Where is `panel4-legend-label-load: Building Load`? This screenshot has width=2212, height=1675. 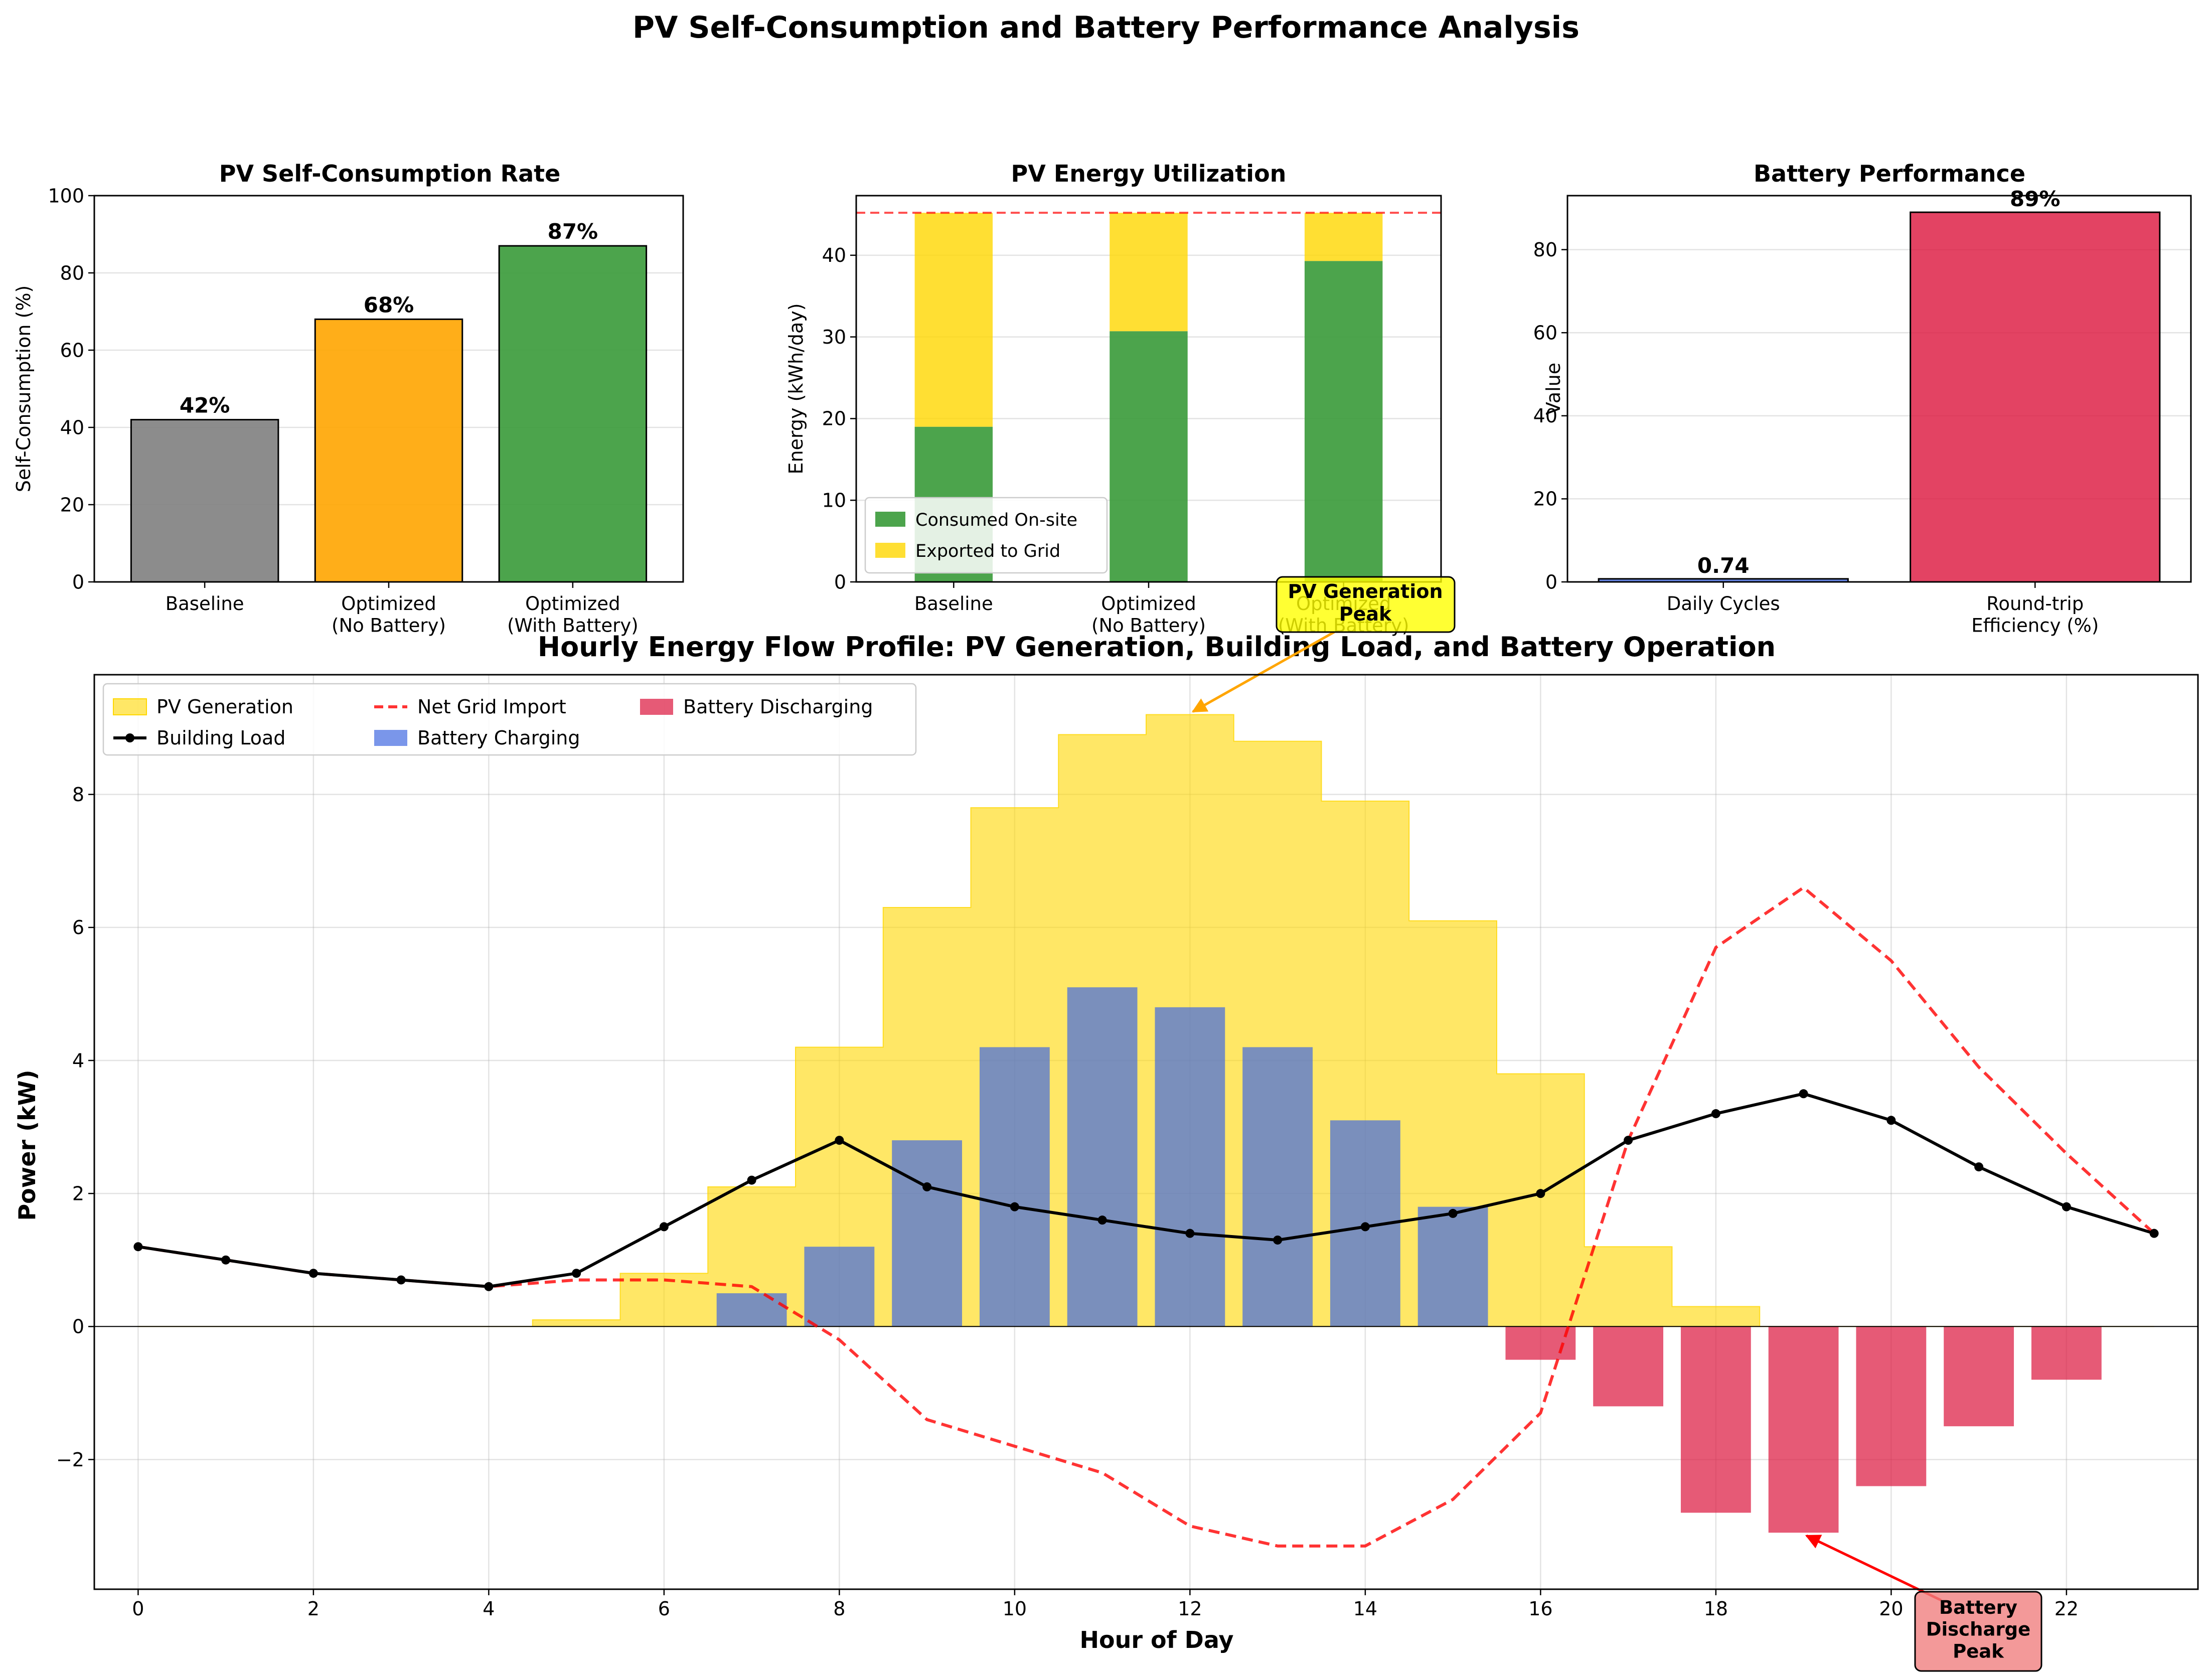
panel4-legend-label-load: Building Load is located at coordinates (220, 738).